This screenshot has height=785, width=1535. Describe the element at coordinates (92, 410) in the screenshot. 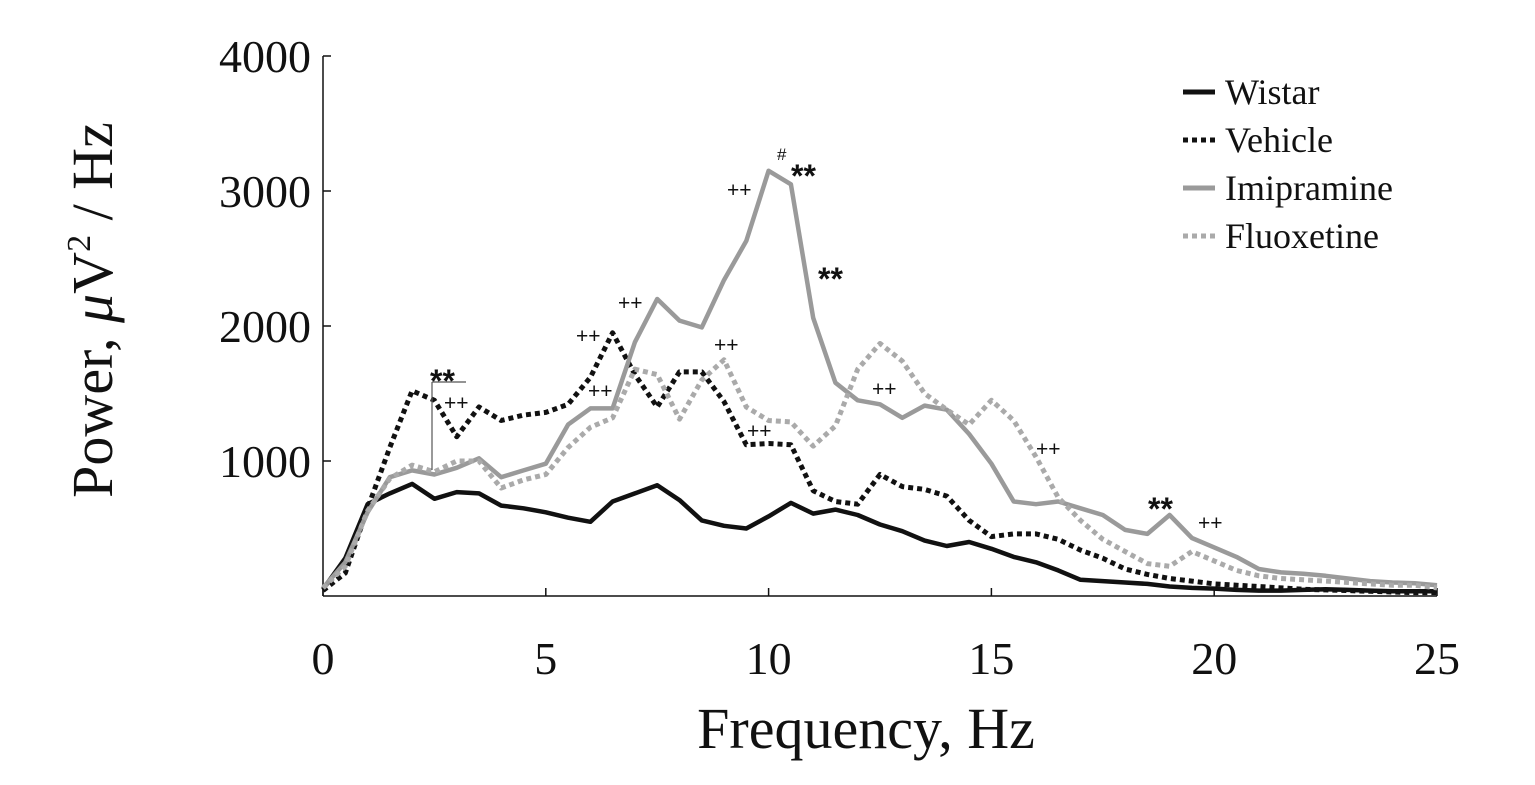

I see `y-axis-title-prefix: Power,` at that location.